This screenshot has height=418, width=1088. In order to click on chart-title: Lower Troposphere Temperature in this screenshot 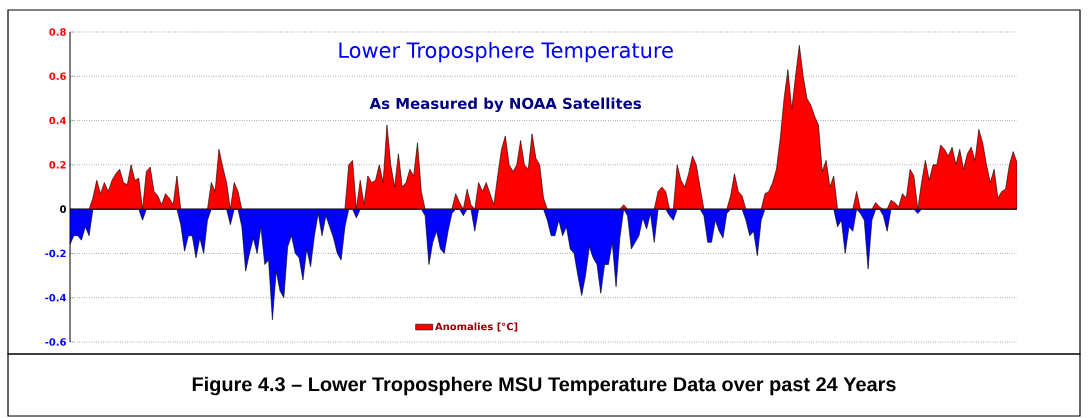, I will do `click(506, 52)`.